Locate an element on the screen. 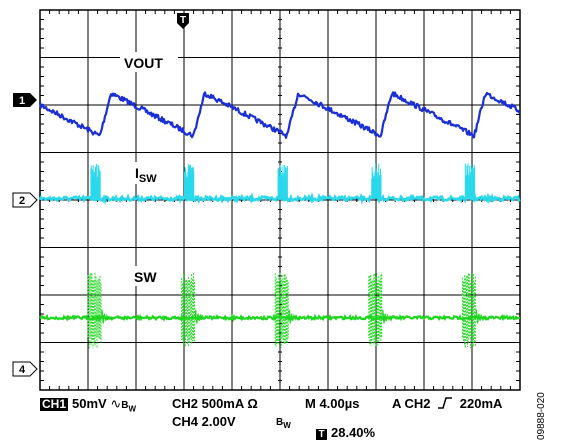  label-vout-text: VOUT is located at coordinates (143, 63).